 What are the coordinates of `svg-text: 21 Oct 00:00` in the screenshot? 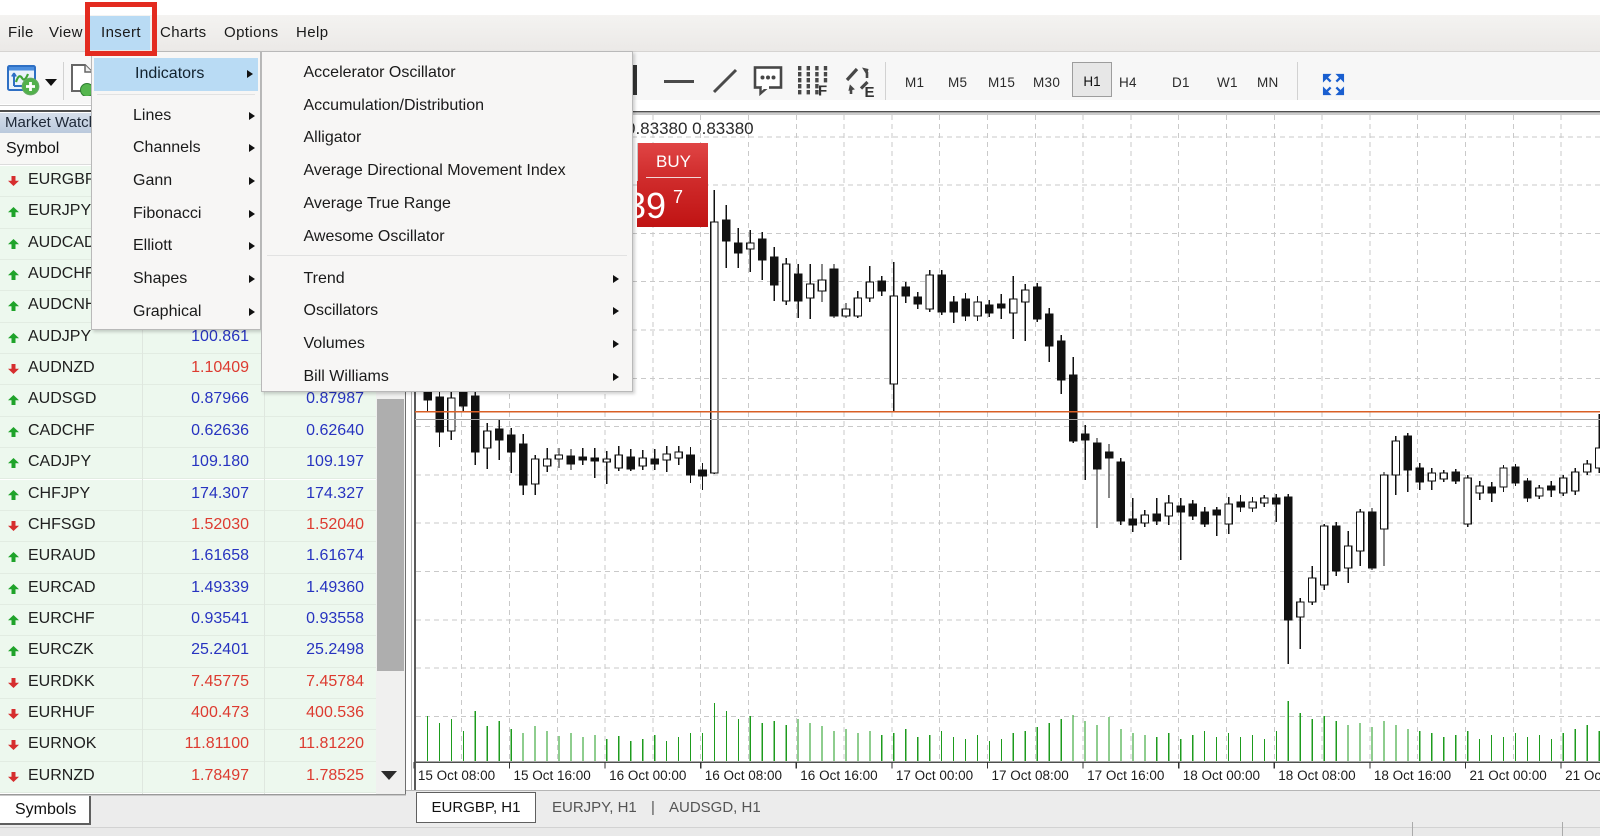 It's located at (1508, 775).